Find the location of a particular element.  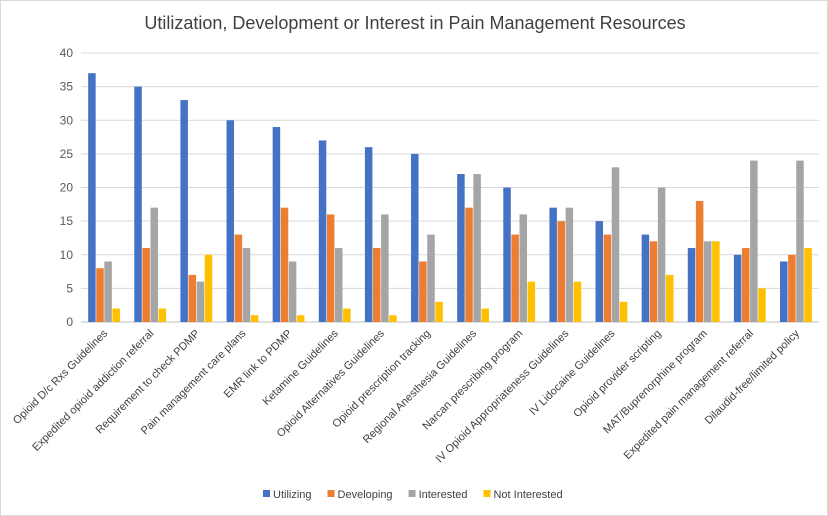

x-tick-label: Opioid provider scripting is located at coordinates (617, 374).